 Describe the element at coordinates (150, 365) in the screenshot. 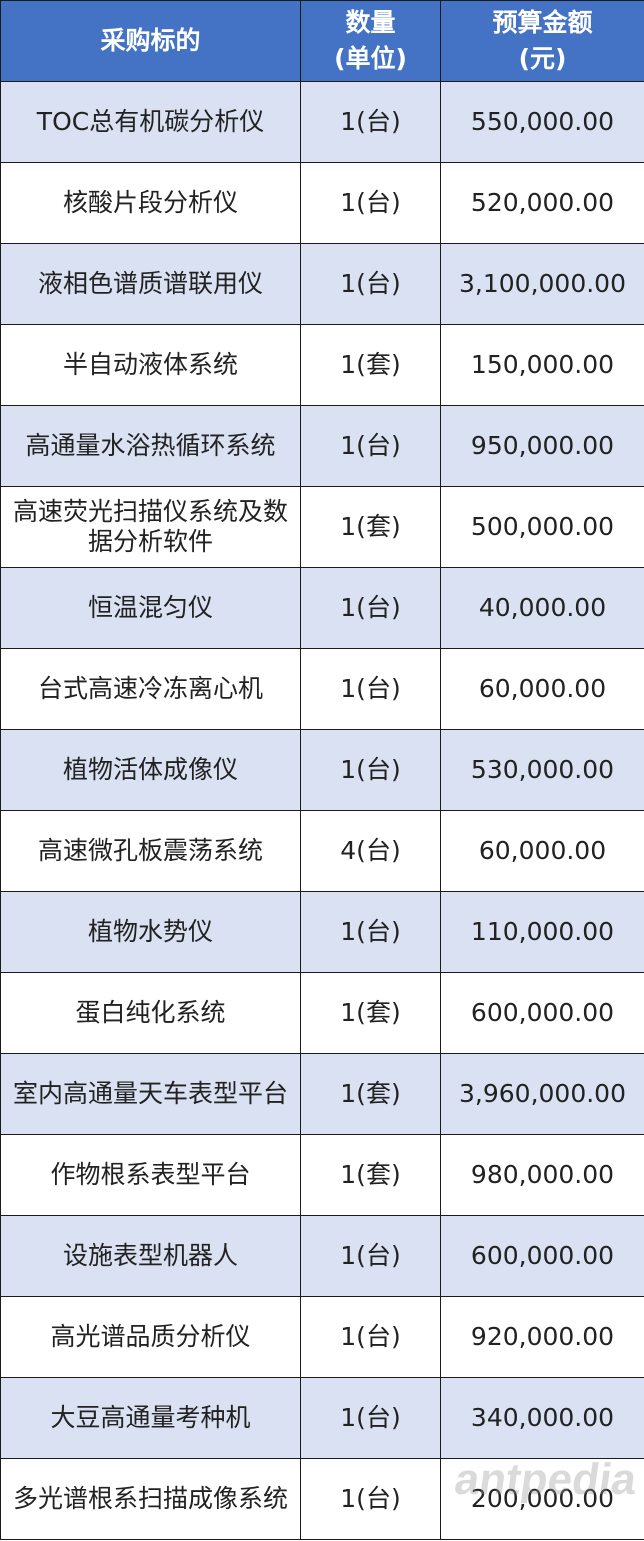

I see `item-name-cell: 半自动液体系统` at that location.